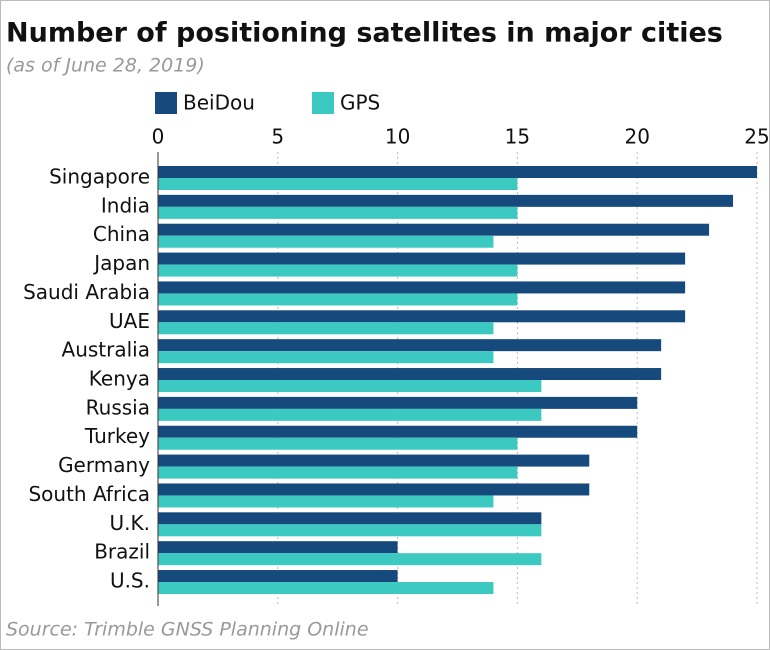 The width and height of the screenshot is (770, 650). Describe the element at coordinates (636, 137) in the screenshot. I see `x-tick-label: 20` at that location.